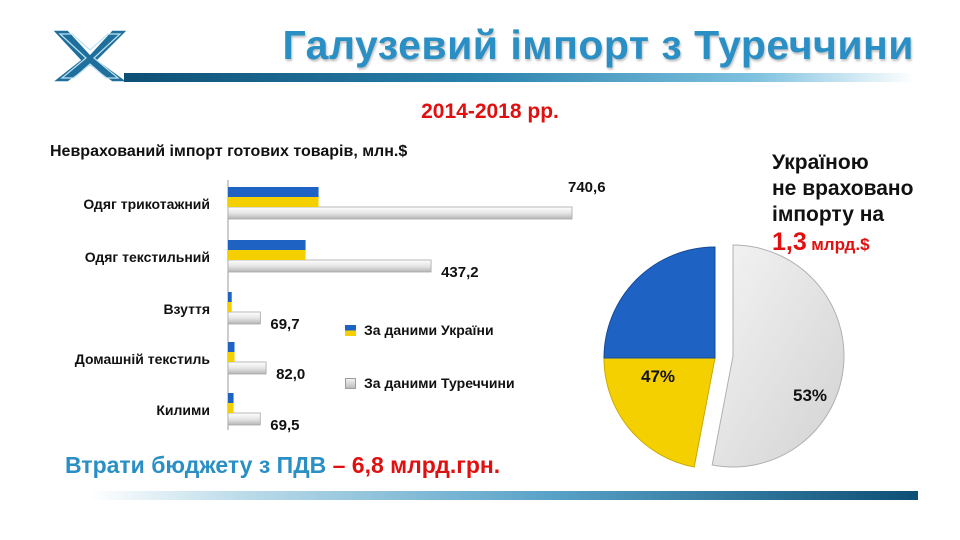 This screenshot has width=960, height=540. Describe the element at coordinates (90, 56) in the screenshot. I see `company-logo` at that location.